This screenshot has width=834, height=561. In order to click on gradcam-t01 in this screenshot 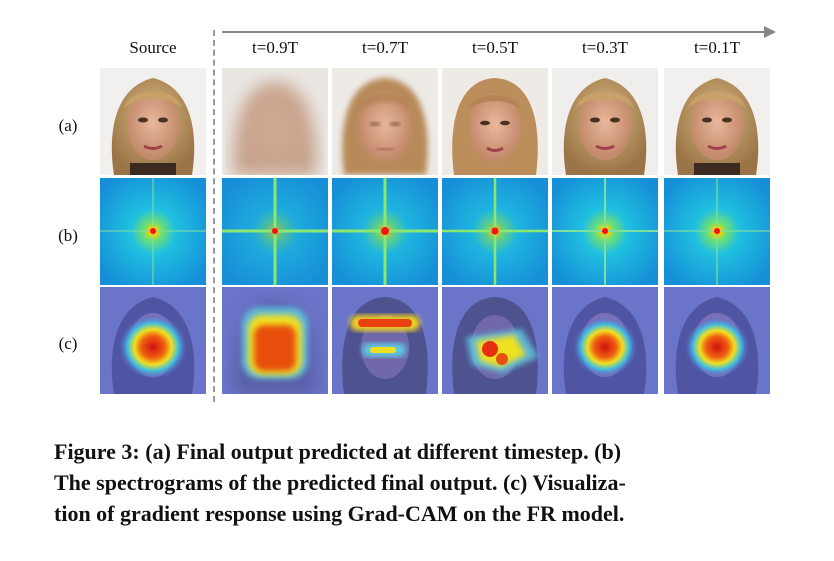, I will do `click(717, 340)`.